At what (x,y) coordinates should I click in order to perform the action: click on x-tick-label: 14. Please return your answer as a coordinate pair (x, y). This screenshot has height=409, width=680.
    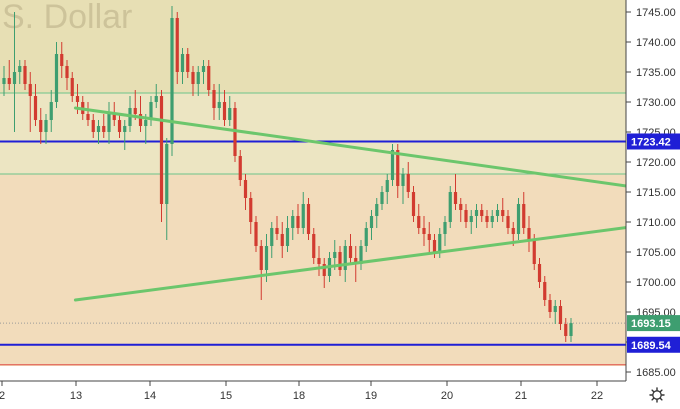
    Looking at the image, I should click on (150, 396).